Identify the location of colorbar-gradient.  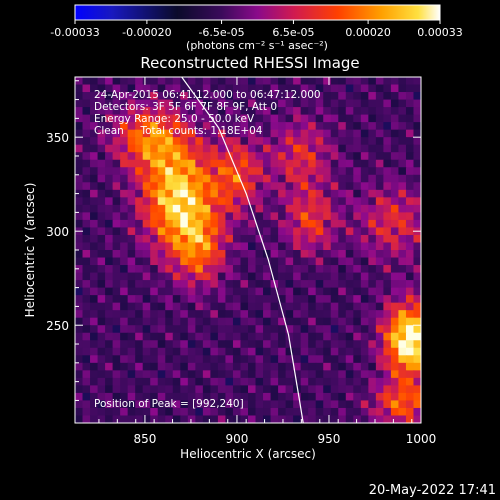
(257, 12).